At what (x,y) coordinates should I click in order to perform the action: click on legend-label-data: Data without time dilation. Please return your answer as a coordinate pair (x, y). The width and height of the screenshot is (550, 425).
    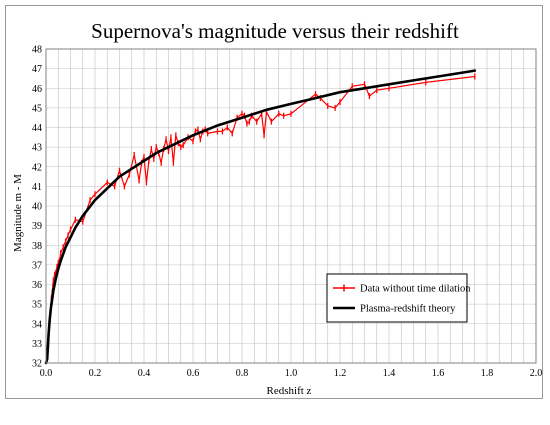
    Looking at the image, I should click on (415, 289).